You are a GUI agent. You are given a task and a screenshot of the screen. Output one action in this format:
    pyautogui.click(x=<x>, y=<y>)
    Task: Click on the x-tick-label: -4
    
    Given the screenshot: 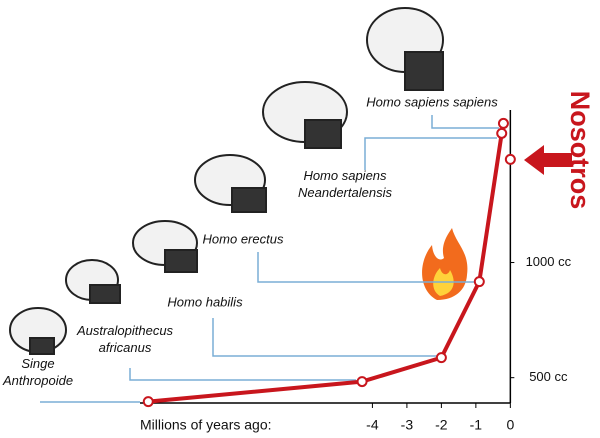 What is the action you would take?
    pyautogui.click(x=372, y=425)
    